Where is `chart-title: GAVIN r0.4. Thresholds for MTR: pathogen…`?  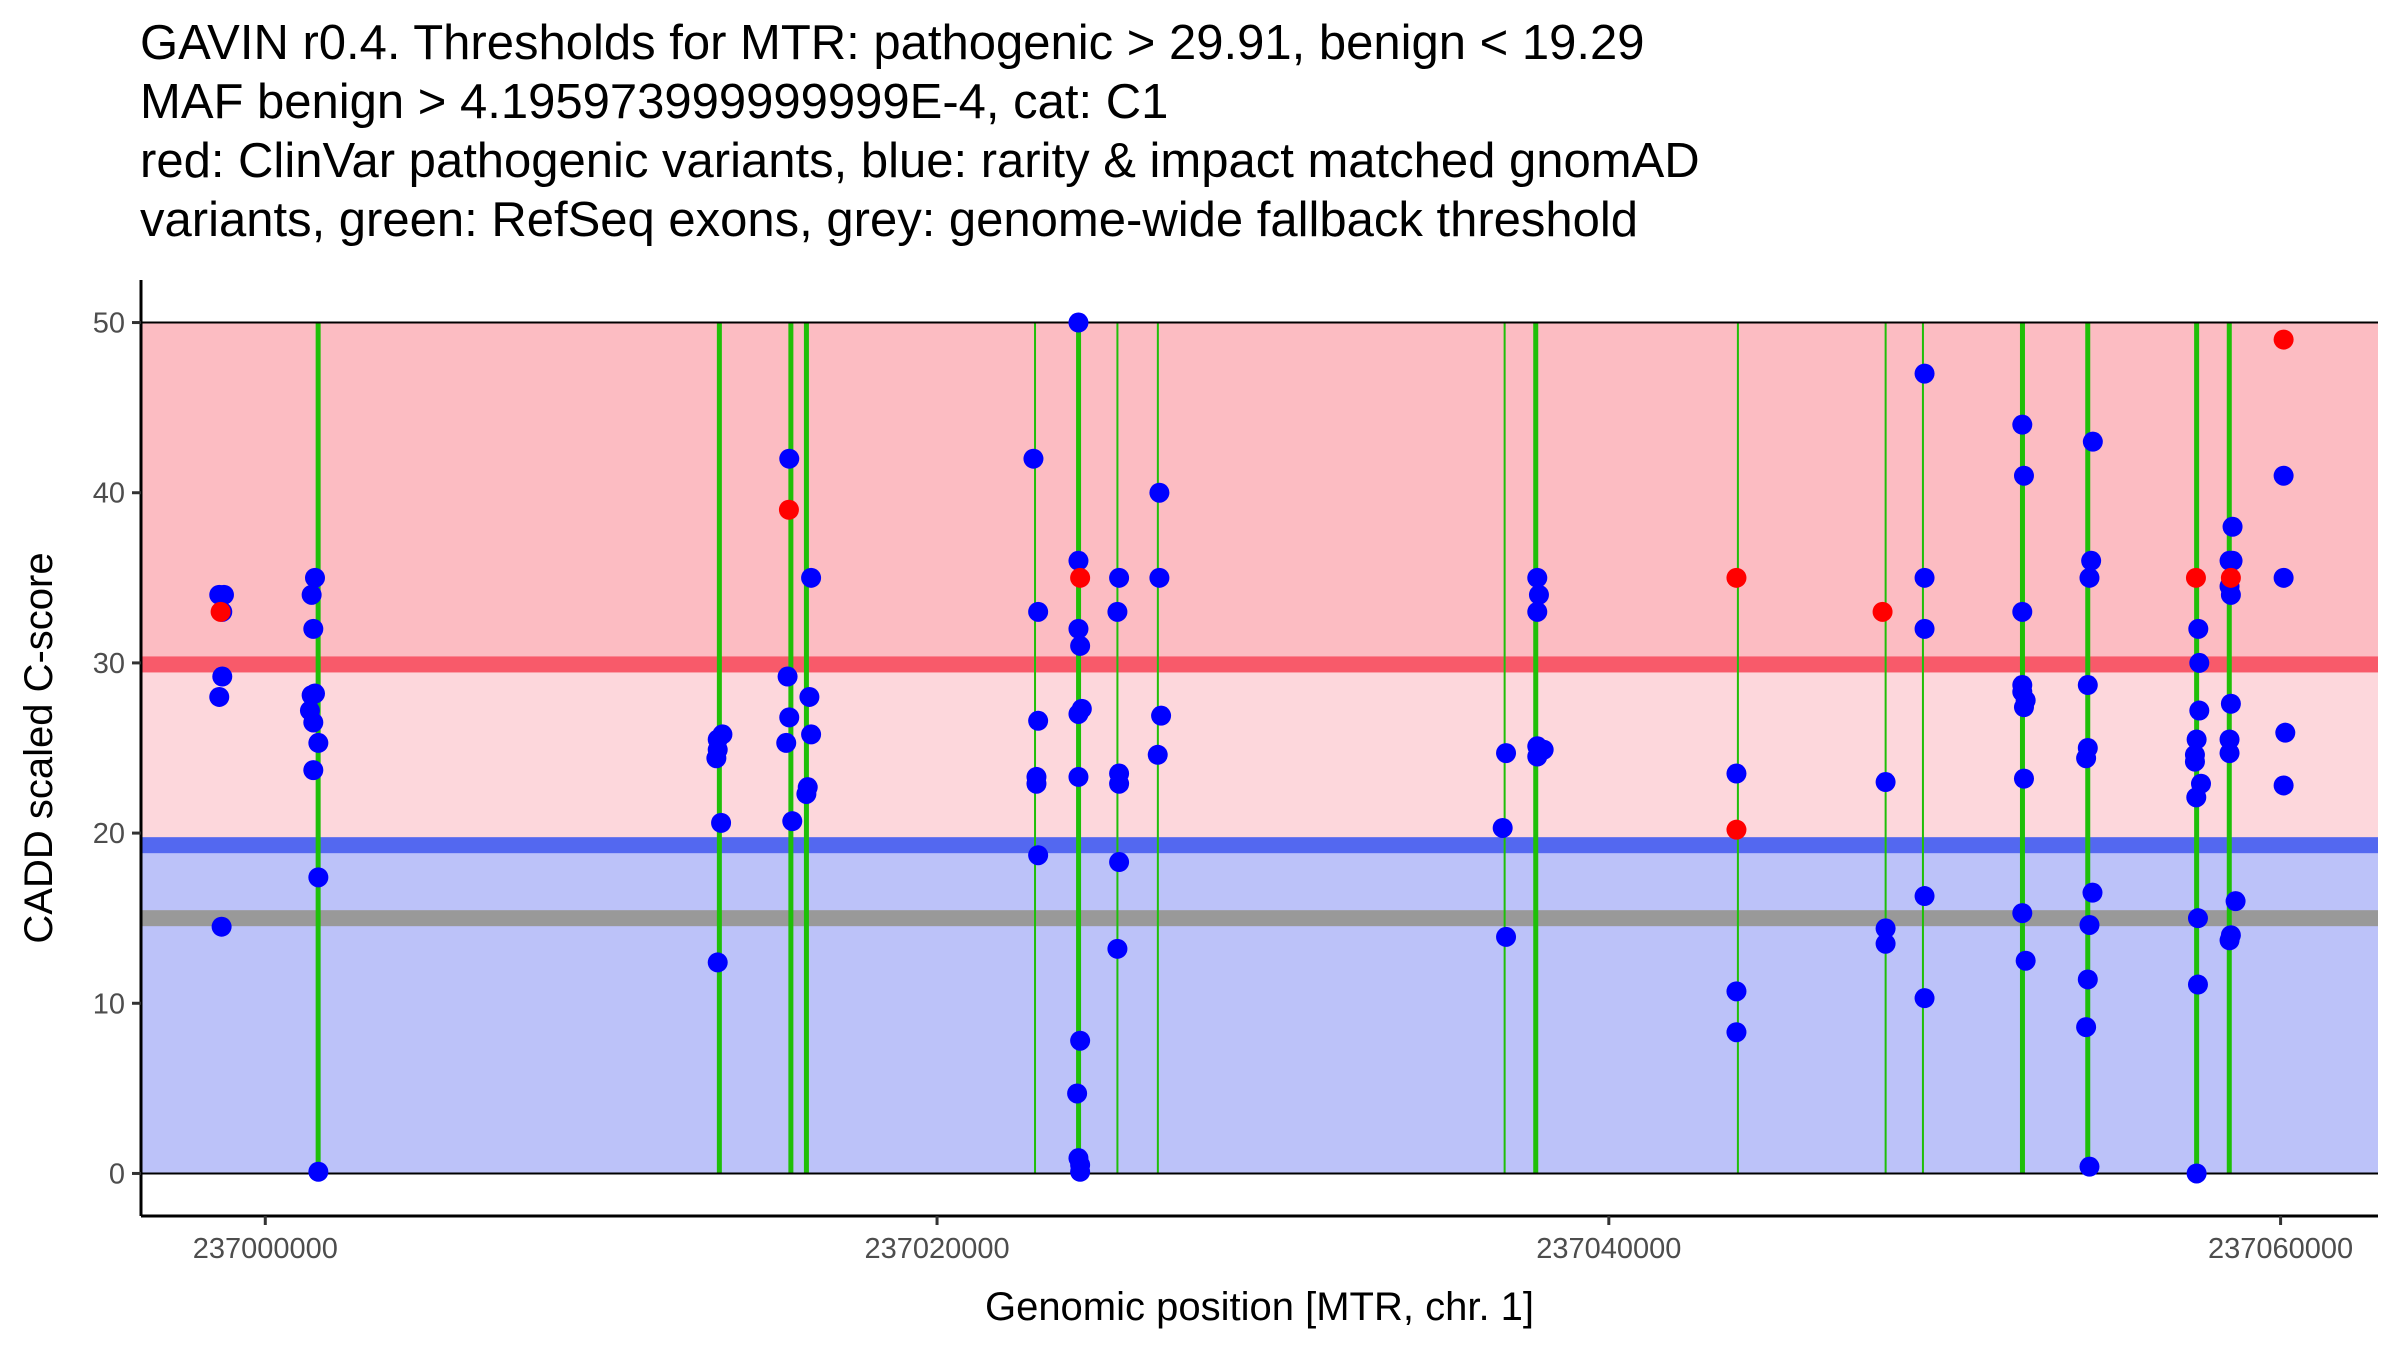
chart-title: GAVIN r0.4. Thresholds for MTR: pathogen… is located at coordinates (920, 132).